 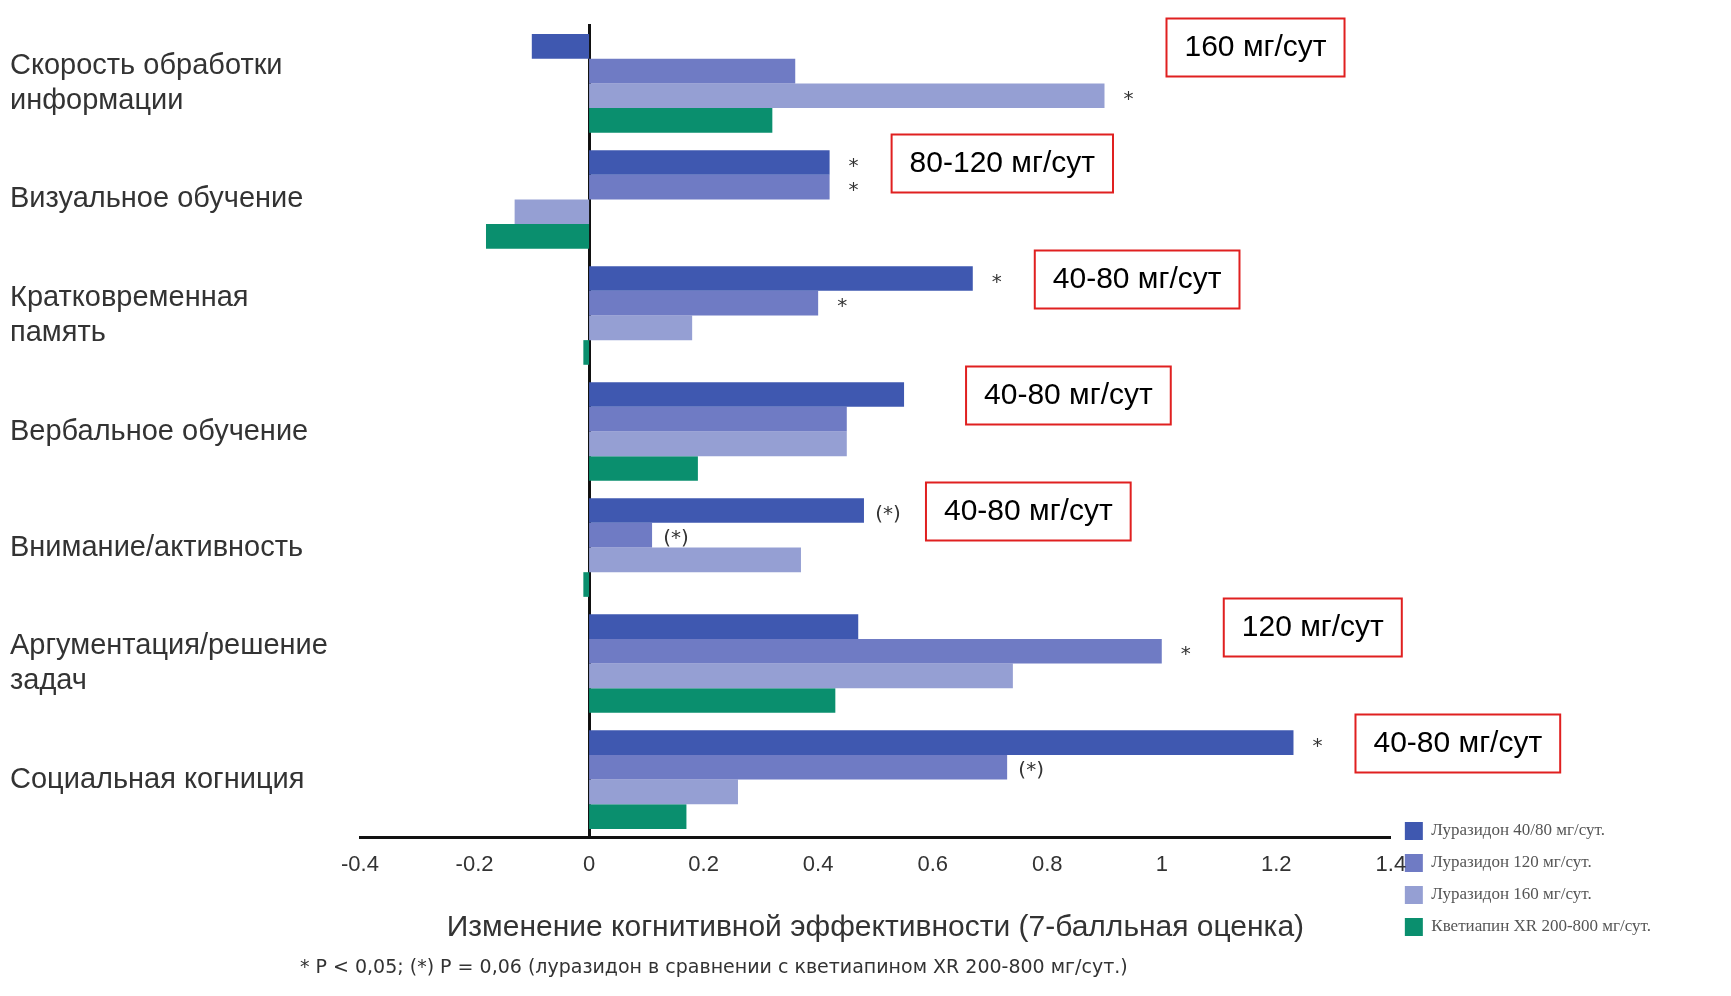 What do you see at coordinates (129, 313) in the screenshot?
I see `y-tick-label: Кратковременная память` at bounding box center [129, 313].